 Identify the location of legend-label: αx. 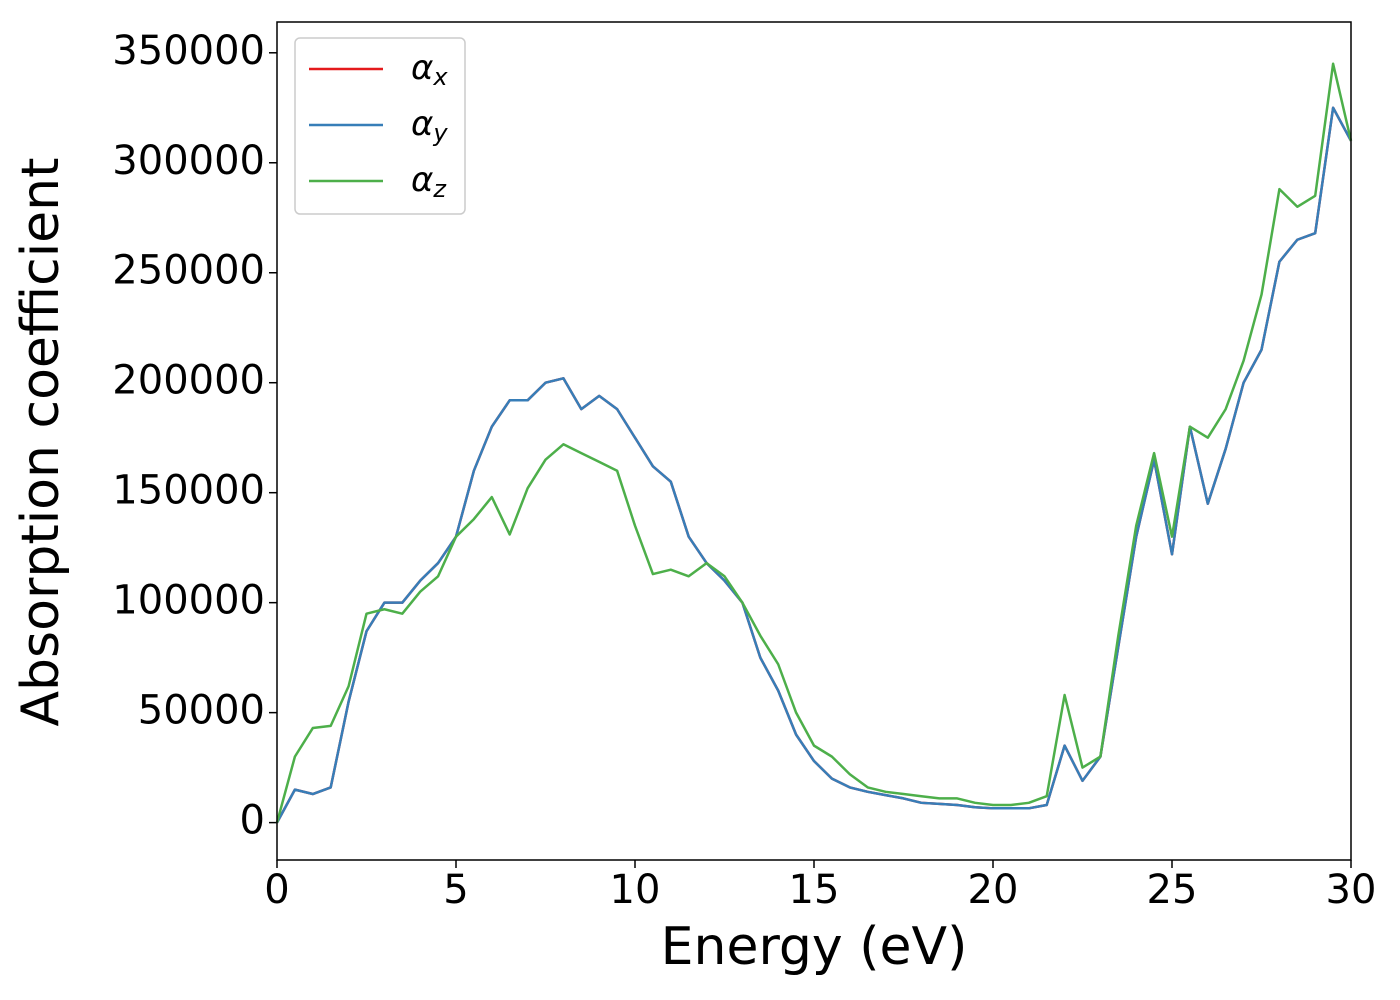
(429, 70).